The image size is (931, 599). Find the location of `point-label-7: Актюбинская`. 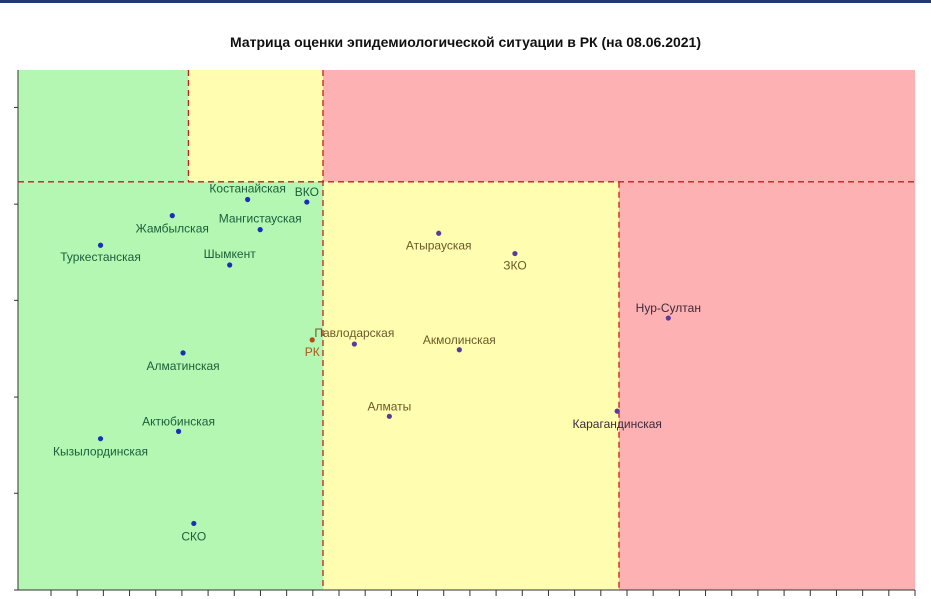

point-label-7: Актюбинская is located at coordinates (178, 421).